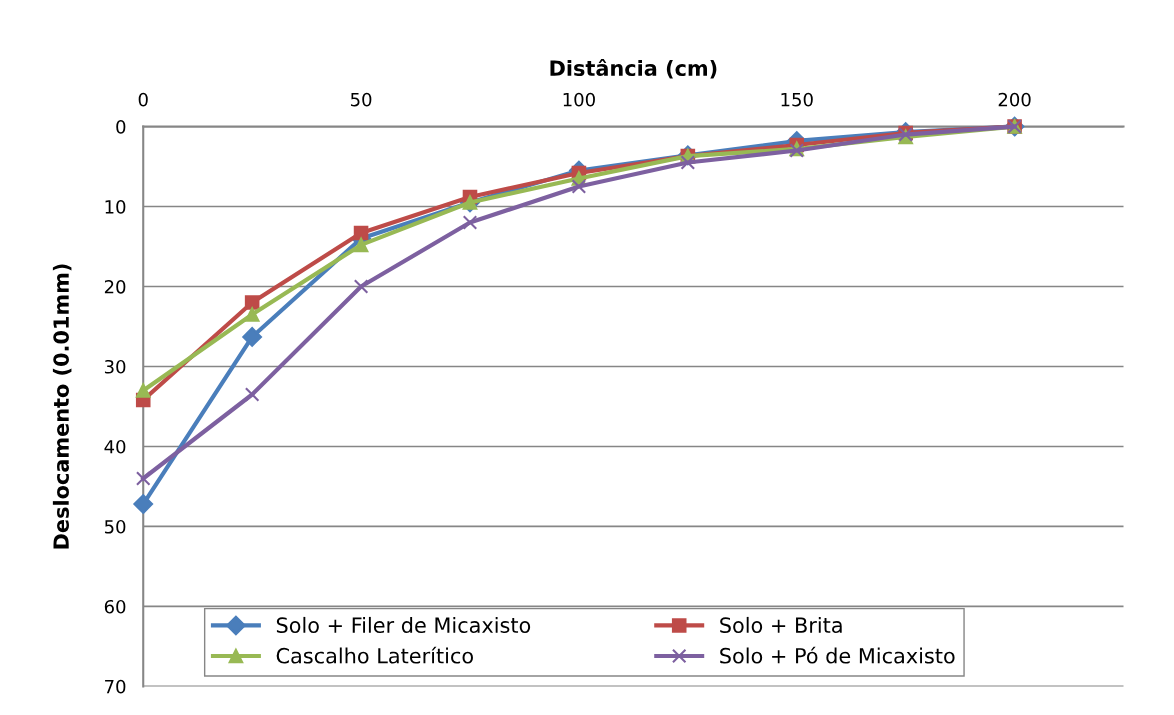 The height and width of the screenshot is (715, 1174). Describe the element at coordinates (115, 206) in the screenshot. I see `y-tick-label: 10` at that location.